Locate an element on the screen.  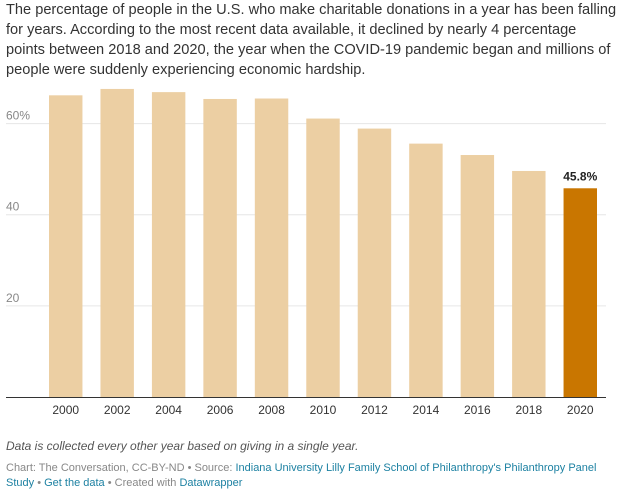
x-tick-label: 2020 is located at coordinates (580, 410).